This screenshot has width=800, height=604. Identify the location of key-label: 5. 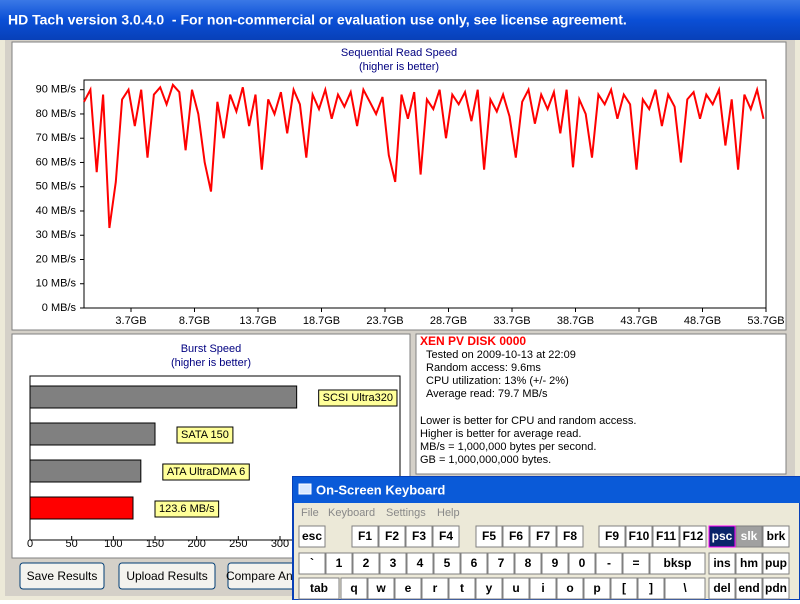
(447, 563).